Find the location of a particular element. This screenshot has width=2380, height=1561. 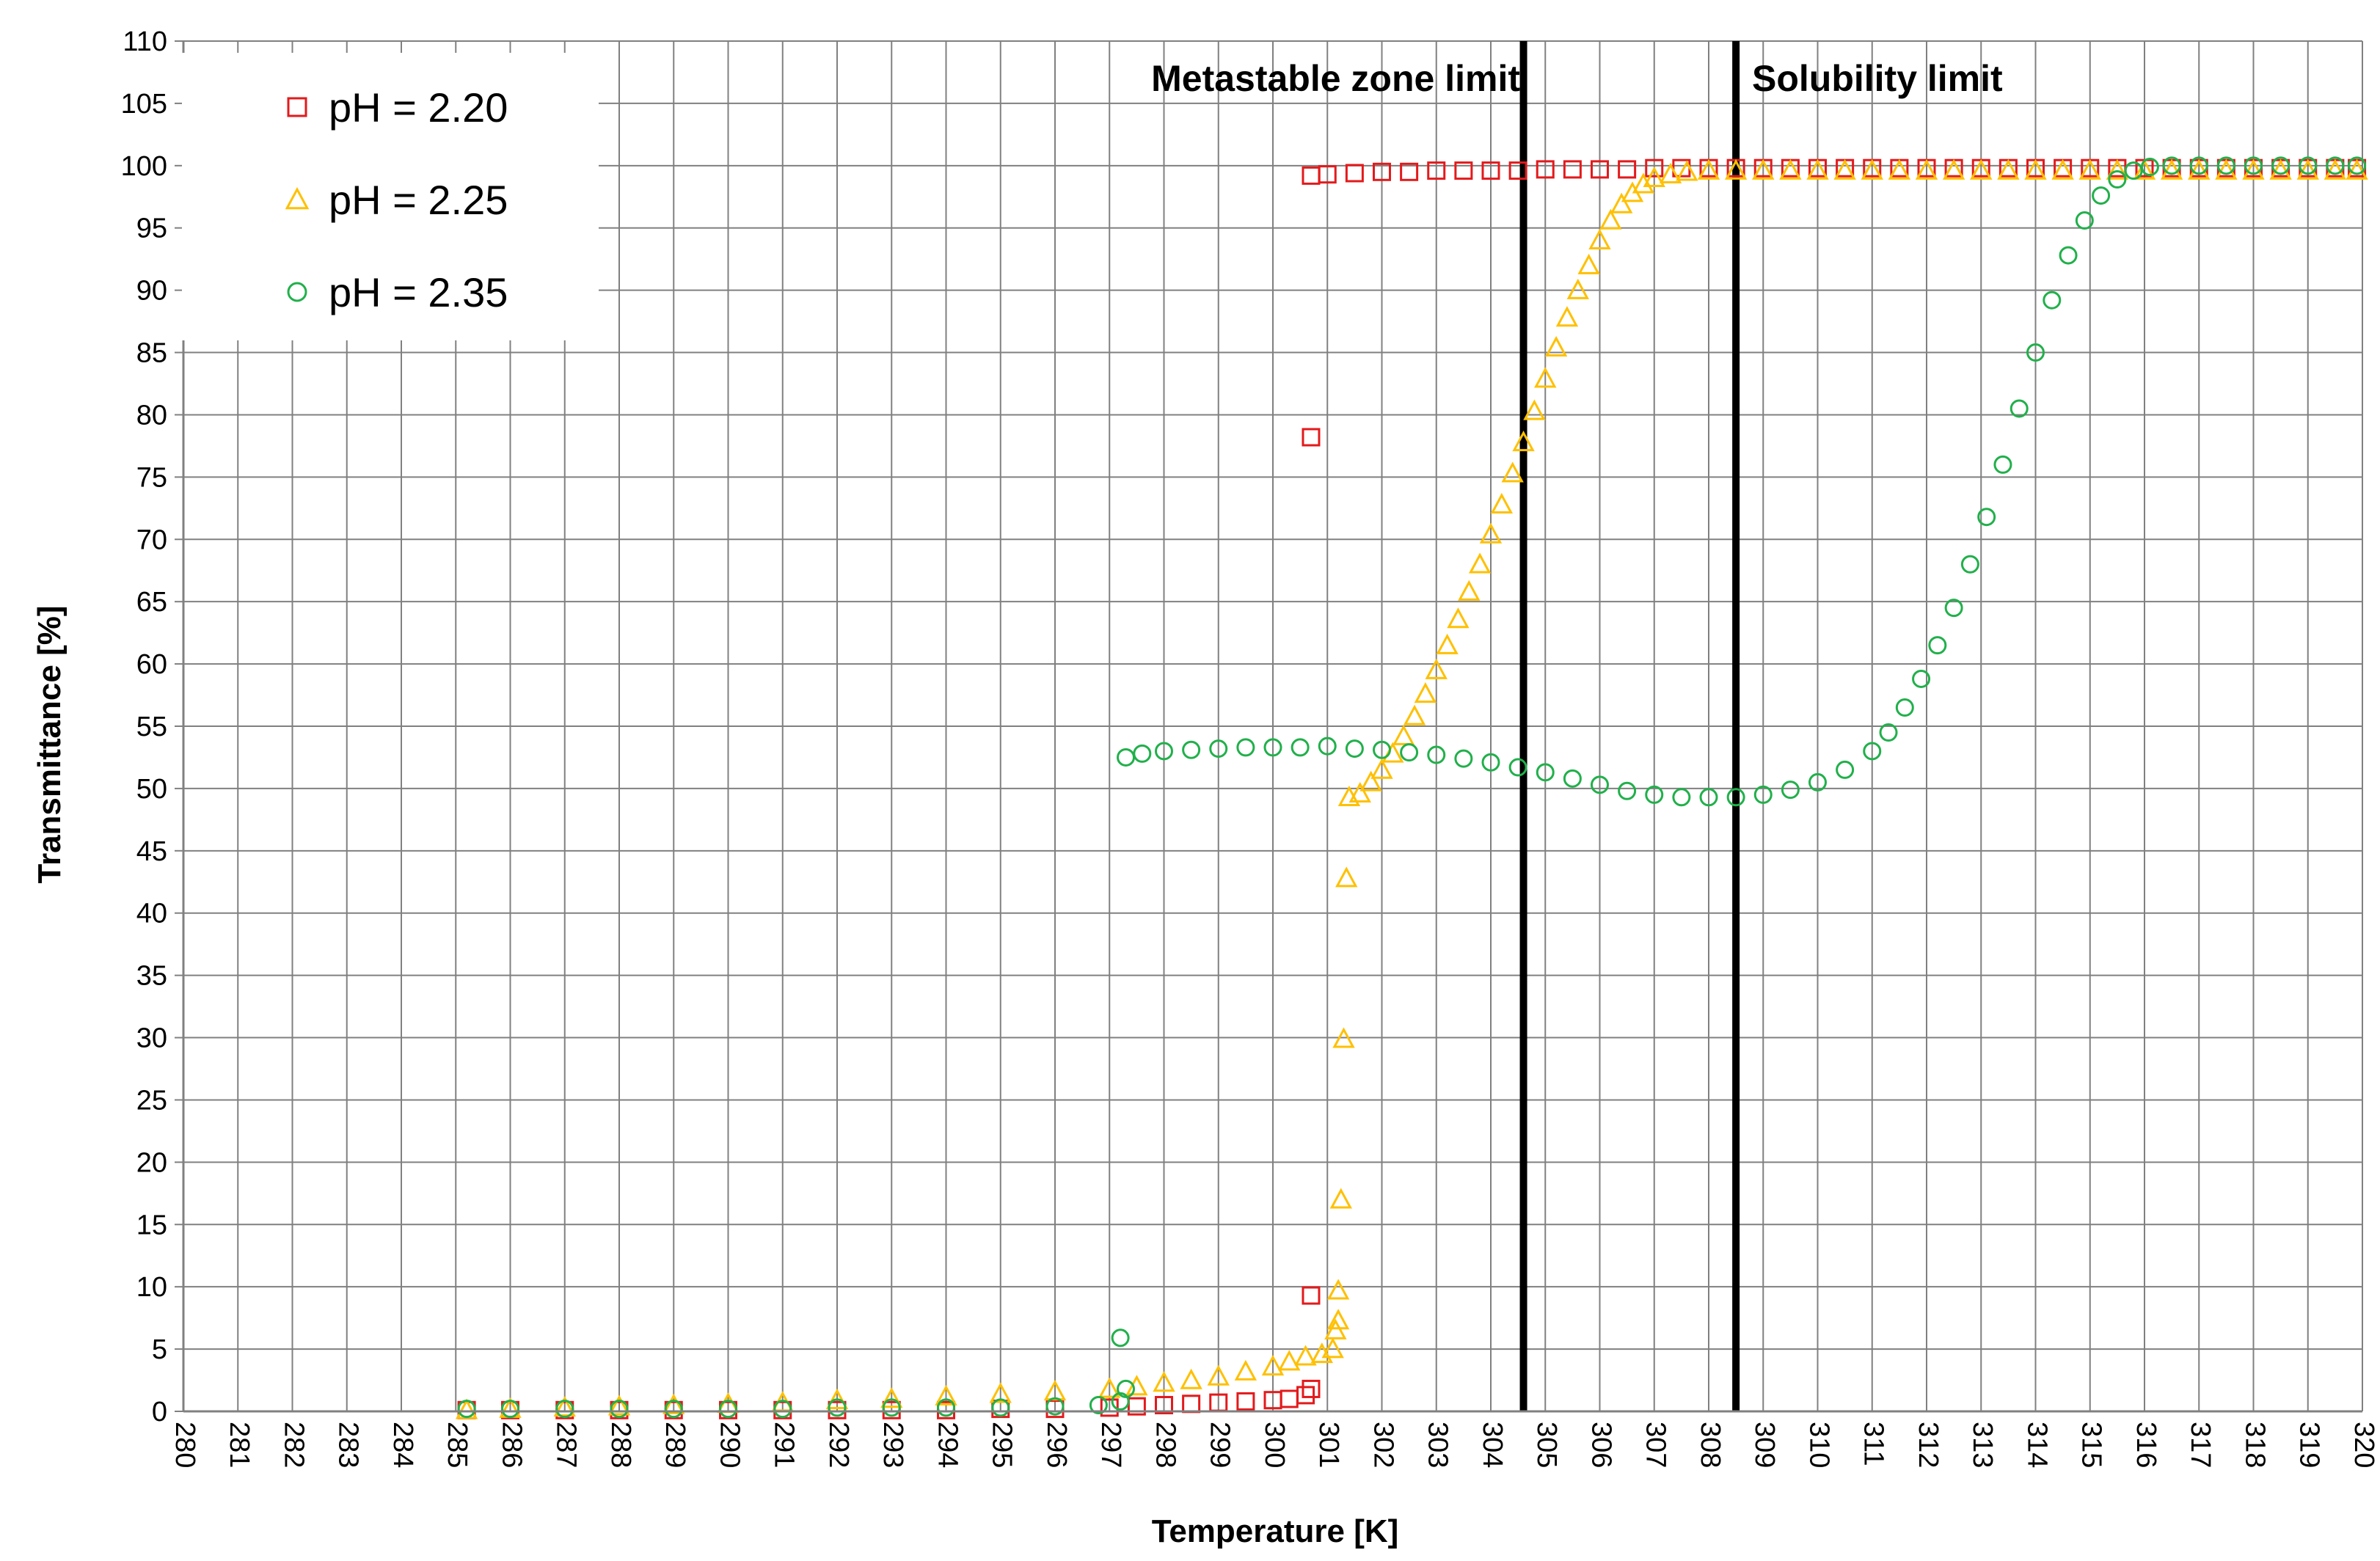

y-tick-label: 45 is located at coordinates (151, 851).